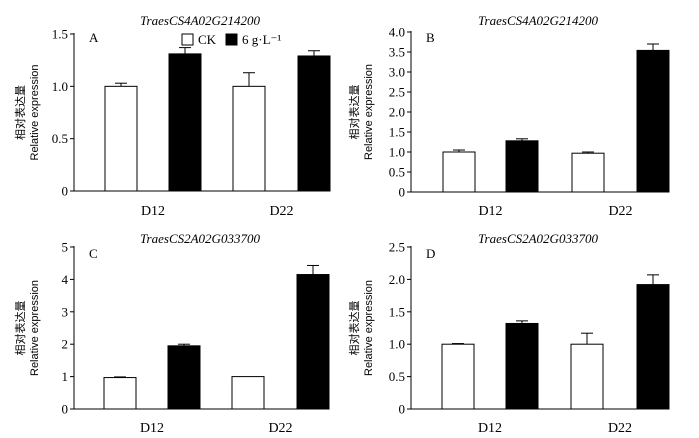 The image size is (699, 438). I want to click on y-tick-label: 2, so click(65, 344).